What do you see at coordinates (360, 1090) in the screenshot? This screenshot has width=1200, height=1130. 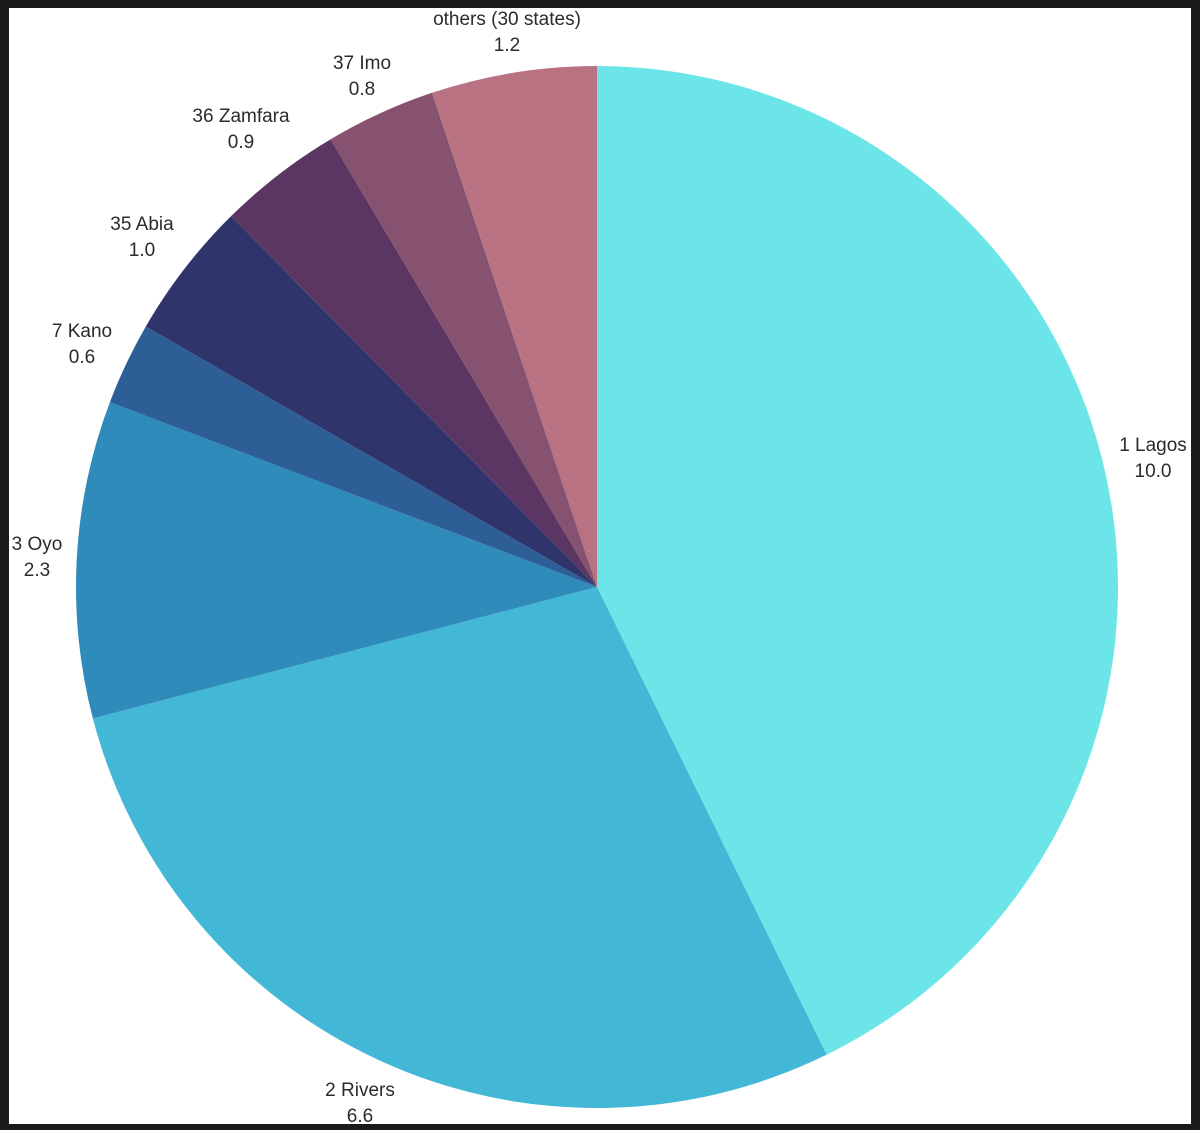 I see `slice-label-2-rivers: 2 Rivers` at bounding box center [360, 1090].